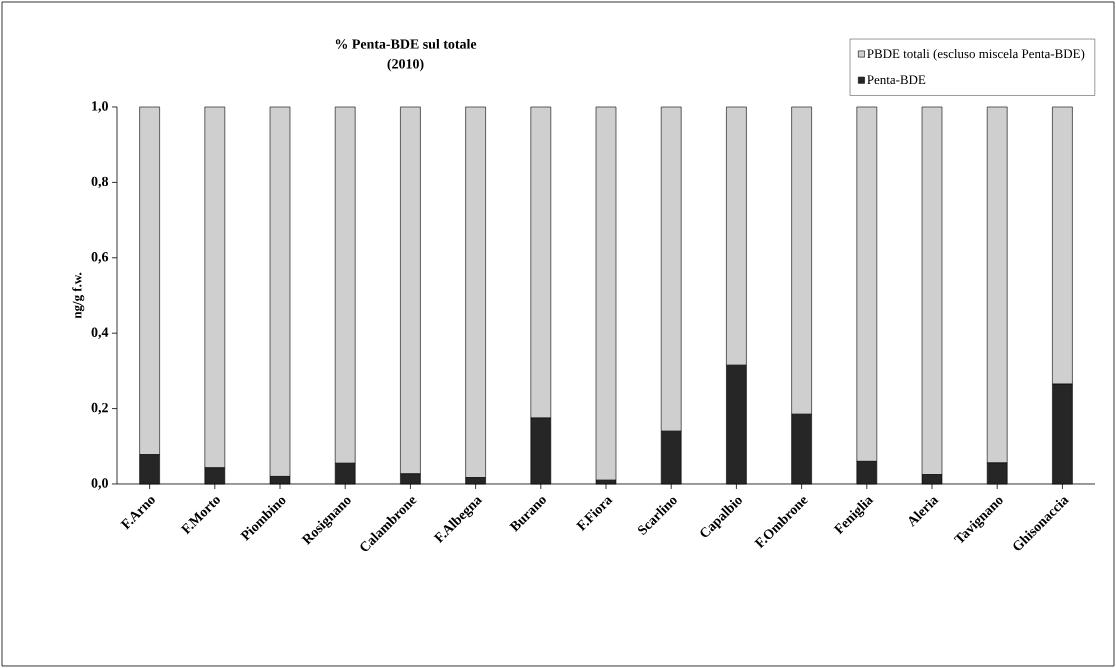 The width and height of the screenshot is (1116, 668). I want to click on chart-title: % Penta-BDE sul totale, so click(406, 43).